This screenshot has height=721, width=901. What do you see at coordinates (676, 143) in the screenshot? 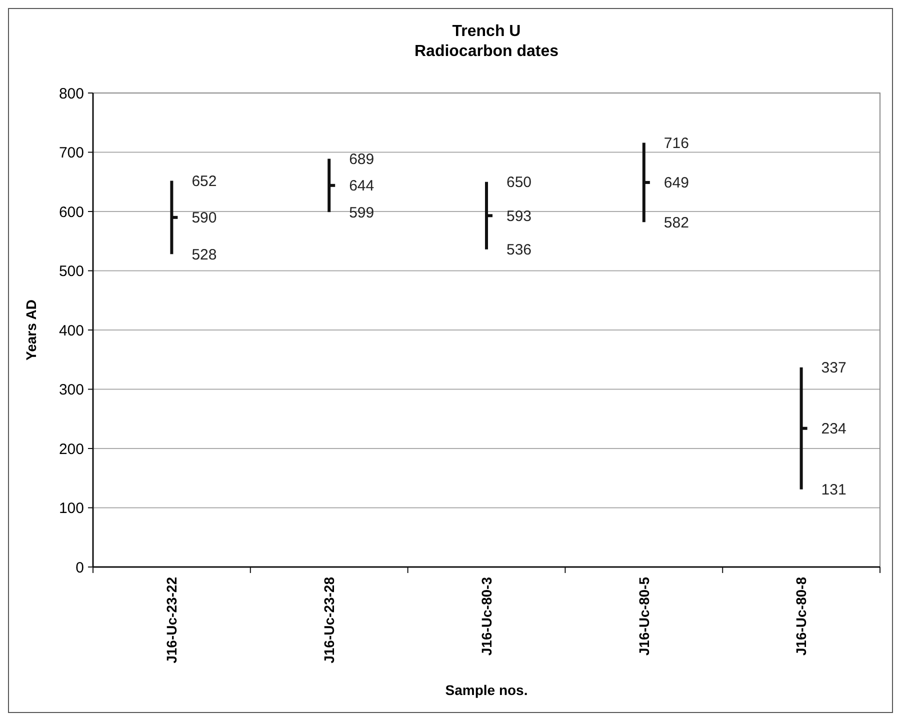
I see `annotation: 716` at bounding box center [676, 143].